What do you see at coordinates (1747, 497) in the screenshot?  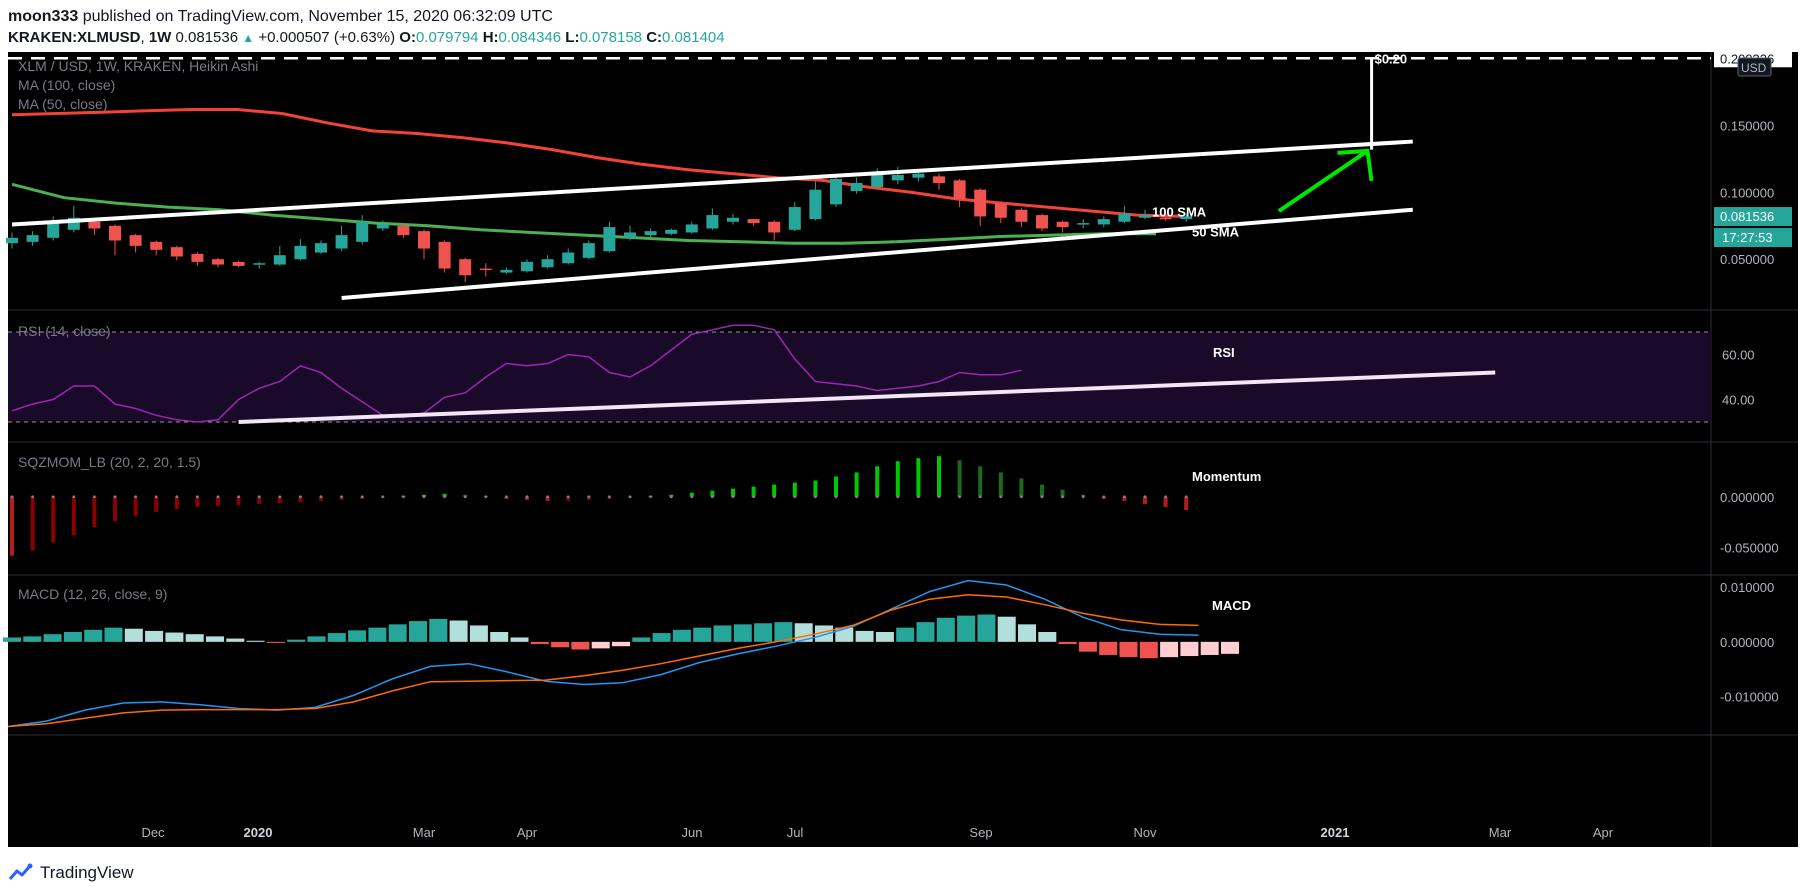 I see `momentum-axis-tick: 0.000000` at bounding box center [1747, 497].